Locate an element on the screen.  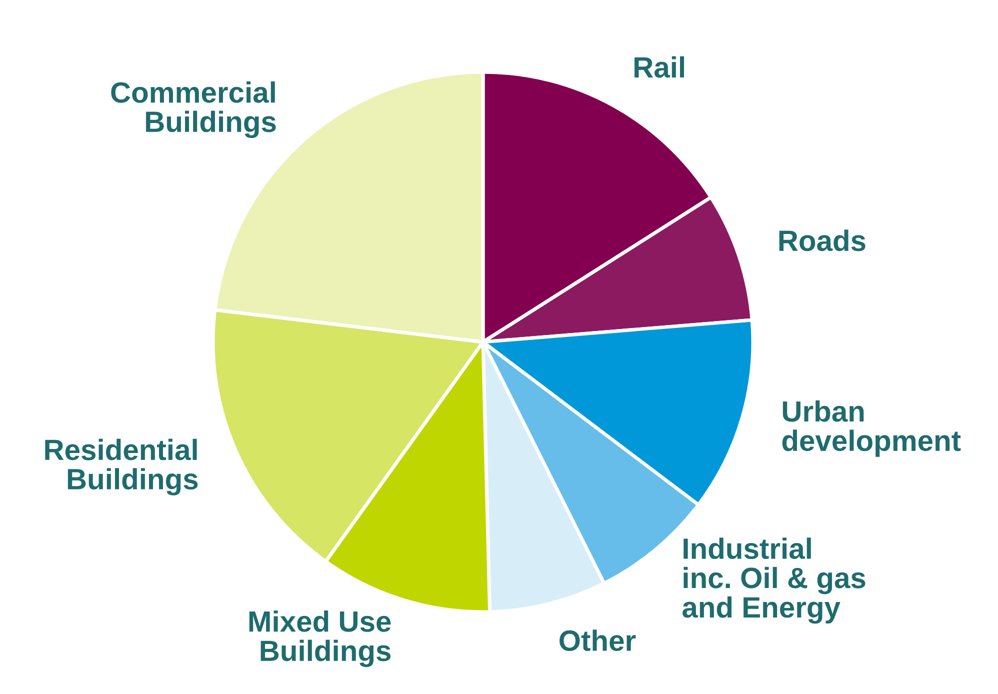
slice-label: Industrial inc. Oil & gas and Energy is located at coordinates (774, 581).